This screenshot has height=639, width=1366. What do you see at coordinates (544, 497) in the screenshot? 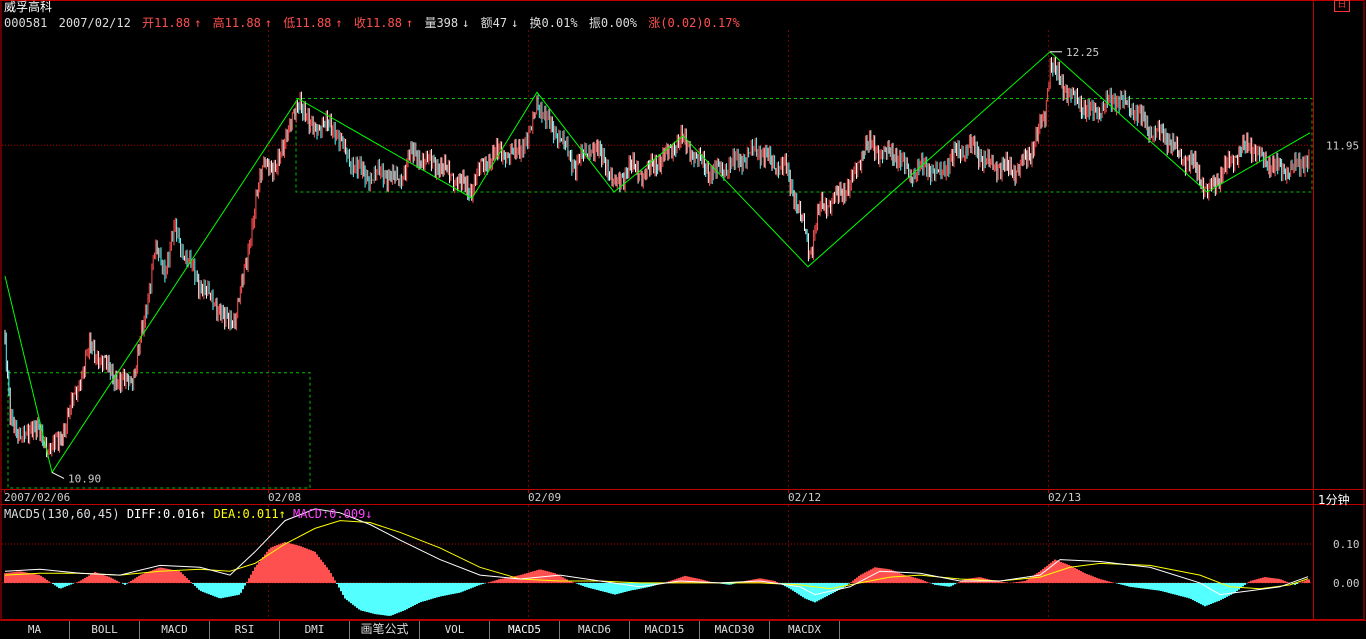
I see `x-tick-label: 02/09` at bounding box center [544, 497].